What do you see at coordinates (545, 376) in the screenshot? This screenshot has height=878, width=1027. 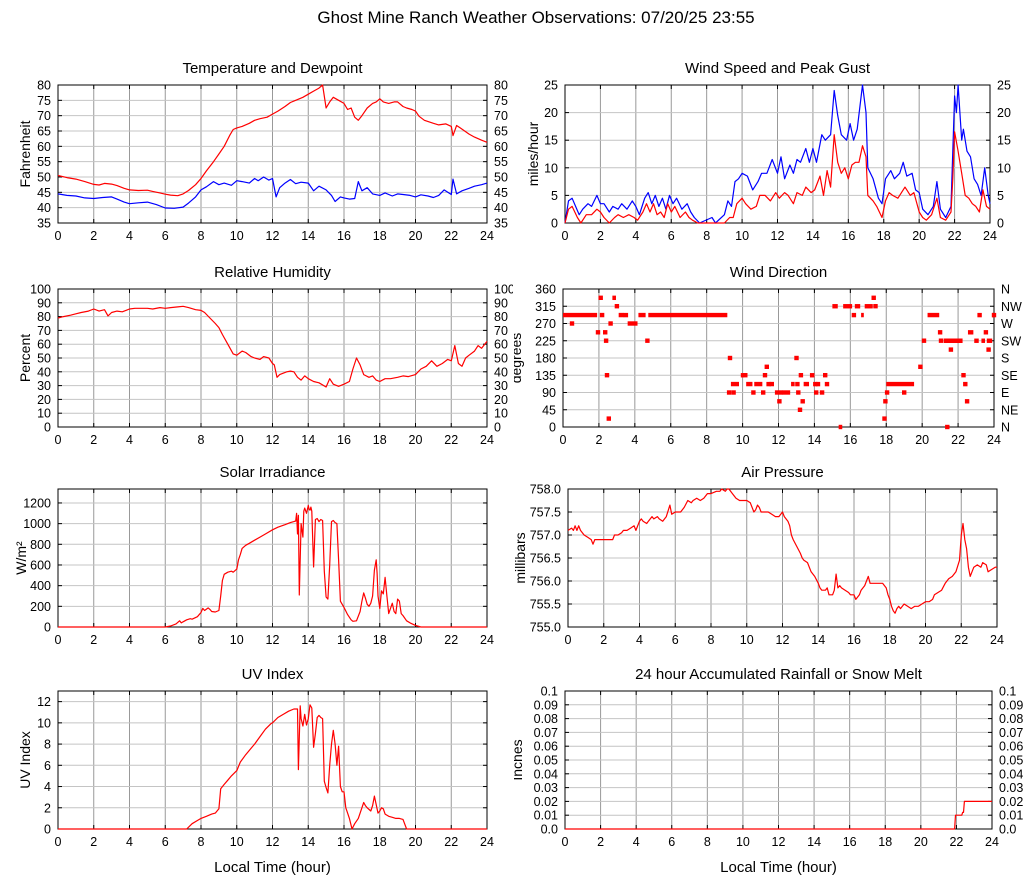 I see `y-tick-label: 135` at bounding box center [545, 376].